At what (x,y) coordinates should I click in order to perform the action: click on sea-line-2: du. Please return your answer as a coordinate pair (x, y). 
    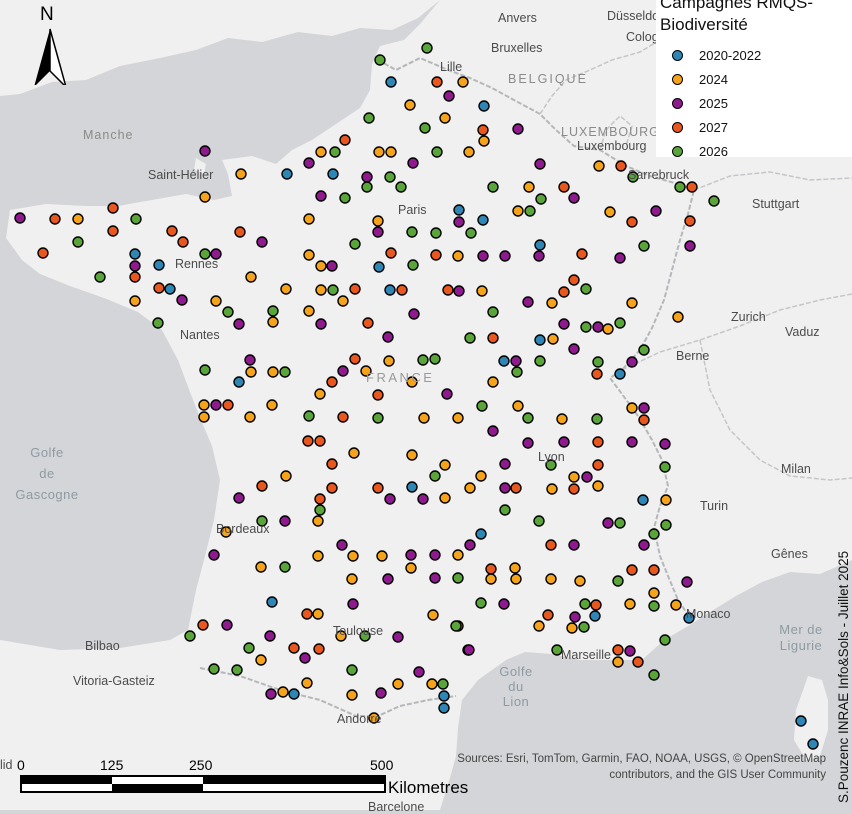
    Looking at the image, I should click on (516, 686).